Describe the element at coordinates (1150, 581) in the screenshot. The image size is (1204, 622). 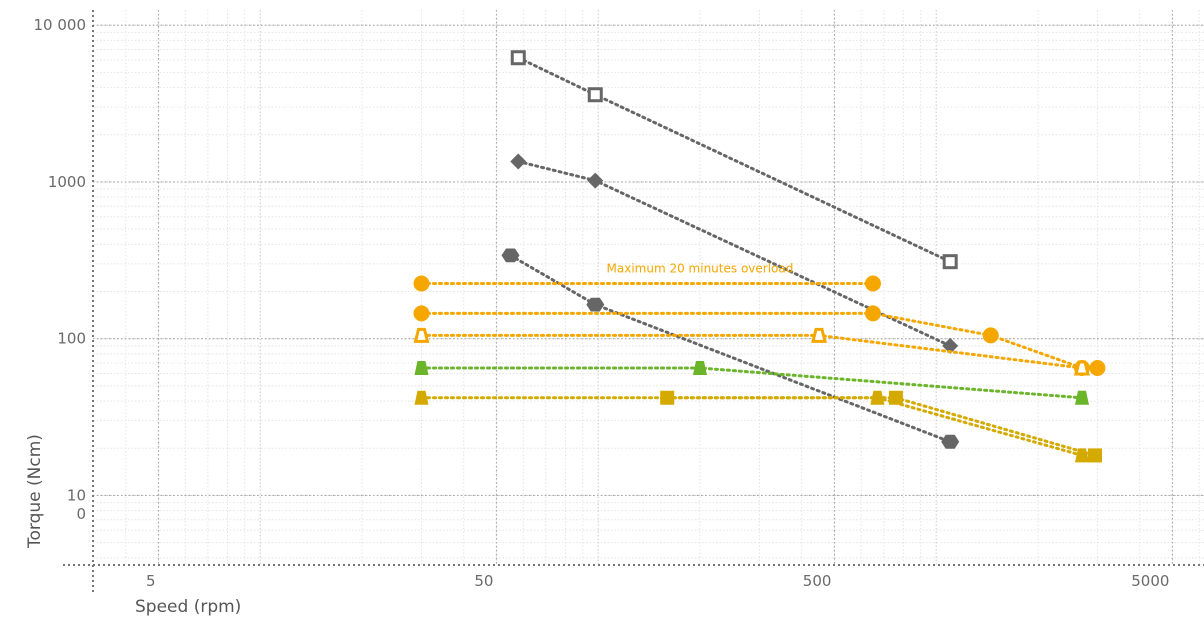
I see `x-tick-label: 5000` at that location.